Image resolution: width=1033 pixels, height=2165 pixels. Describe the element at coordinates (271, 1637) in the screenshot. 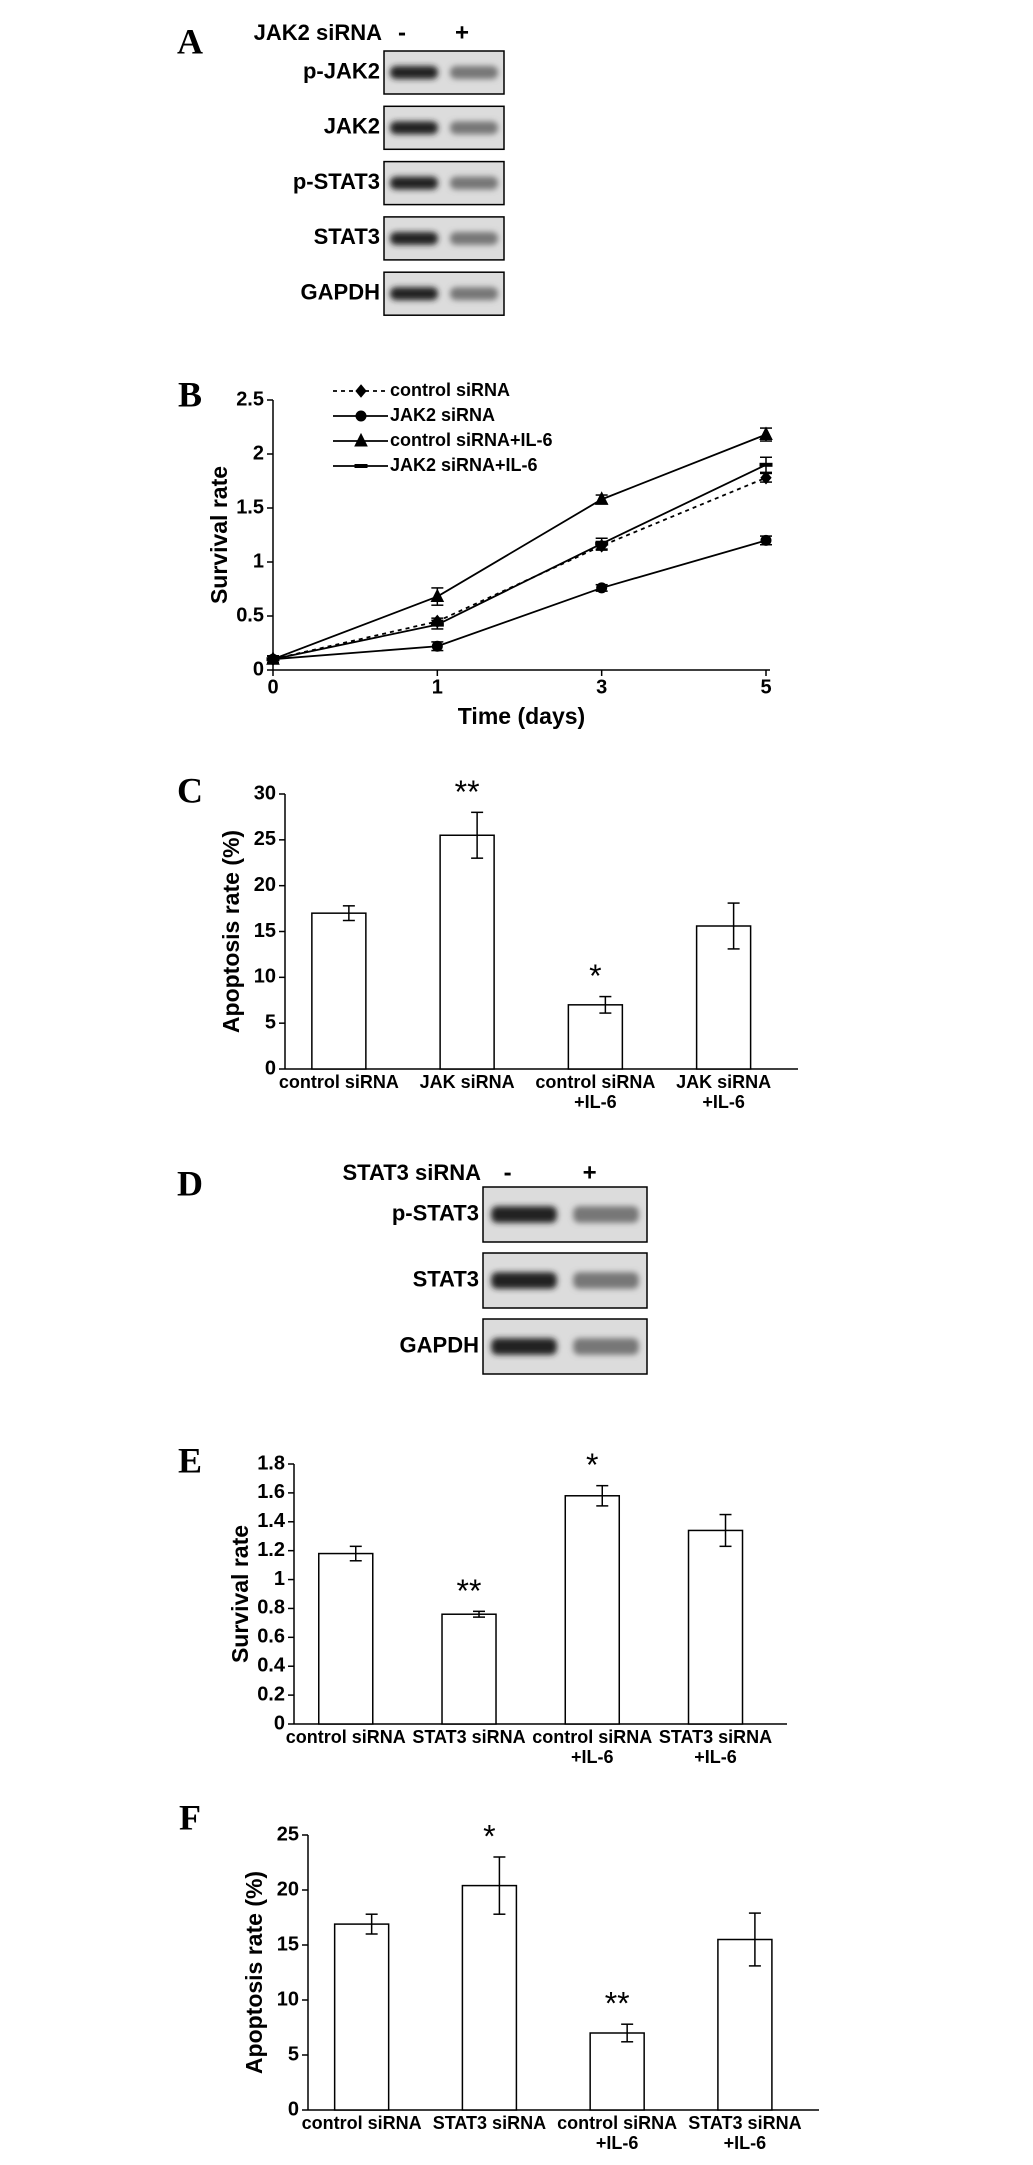

I see `y-tick-label: 0.6` at that location.